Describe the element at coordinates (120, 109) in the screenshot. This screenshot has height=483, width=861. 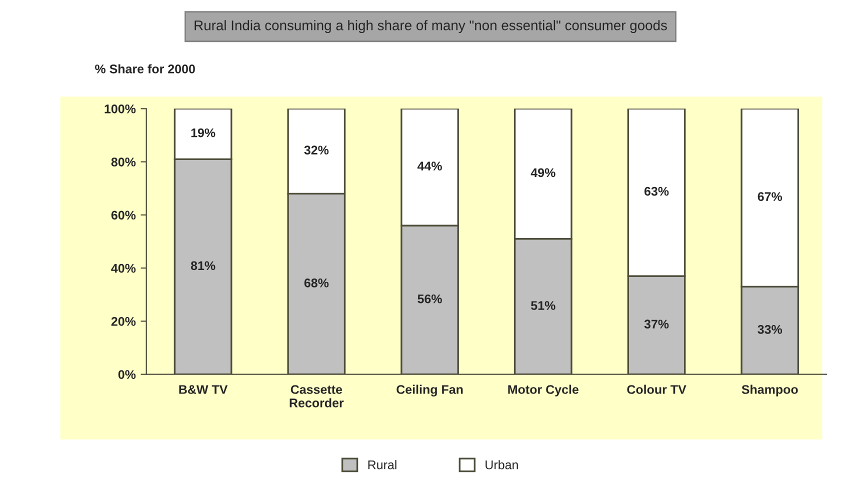
I see `y-tick-label: 100%` at that location.